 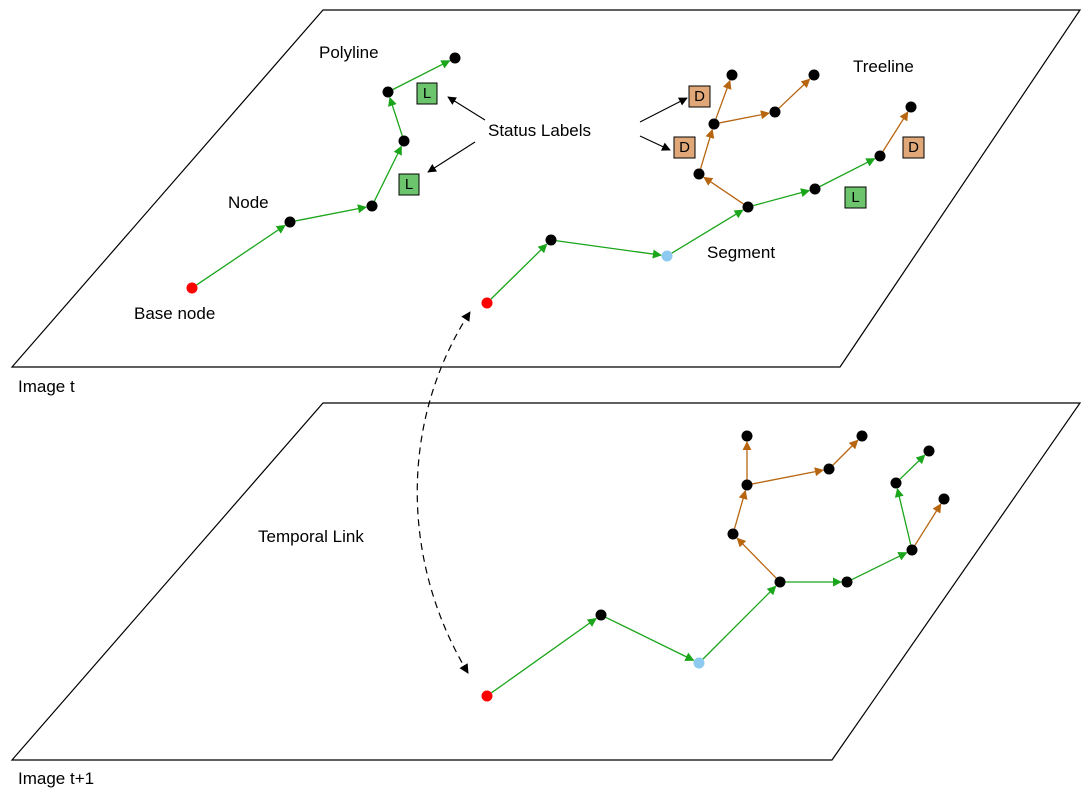 I want to click on node-c4, so click(x=847, y=582).